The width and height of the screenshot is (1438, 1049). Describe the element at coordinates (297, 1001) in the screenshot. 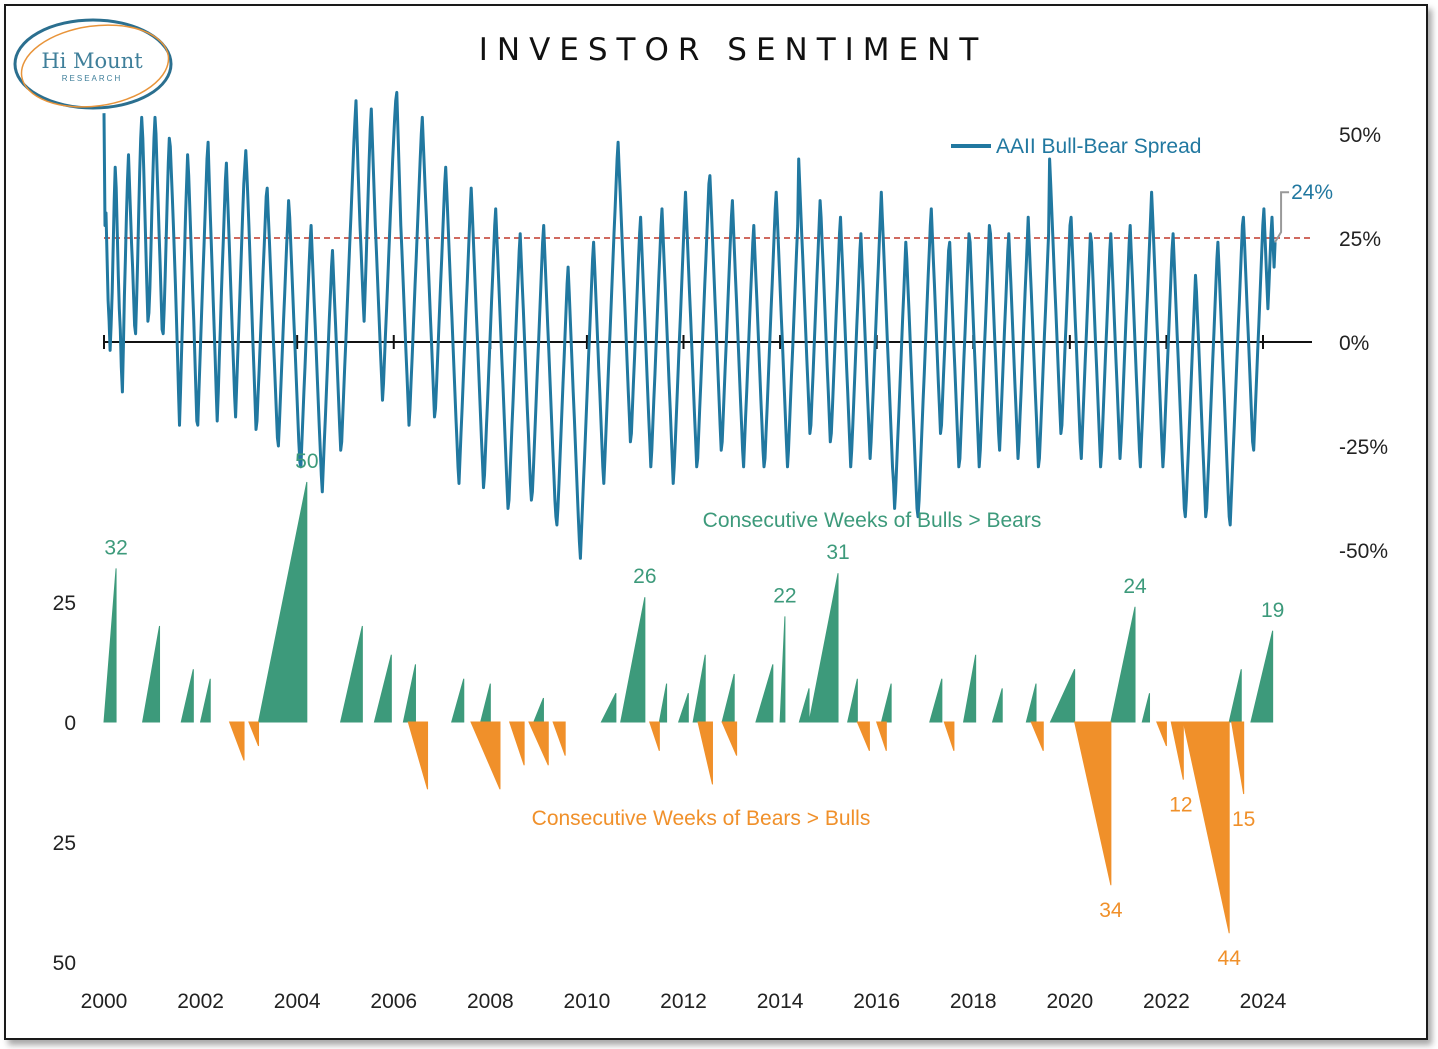

I see `x-tick-label: 2004` at that location.